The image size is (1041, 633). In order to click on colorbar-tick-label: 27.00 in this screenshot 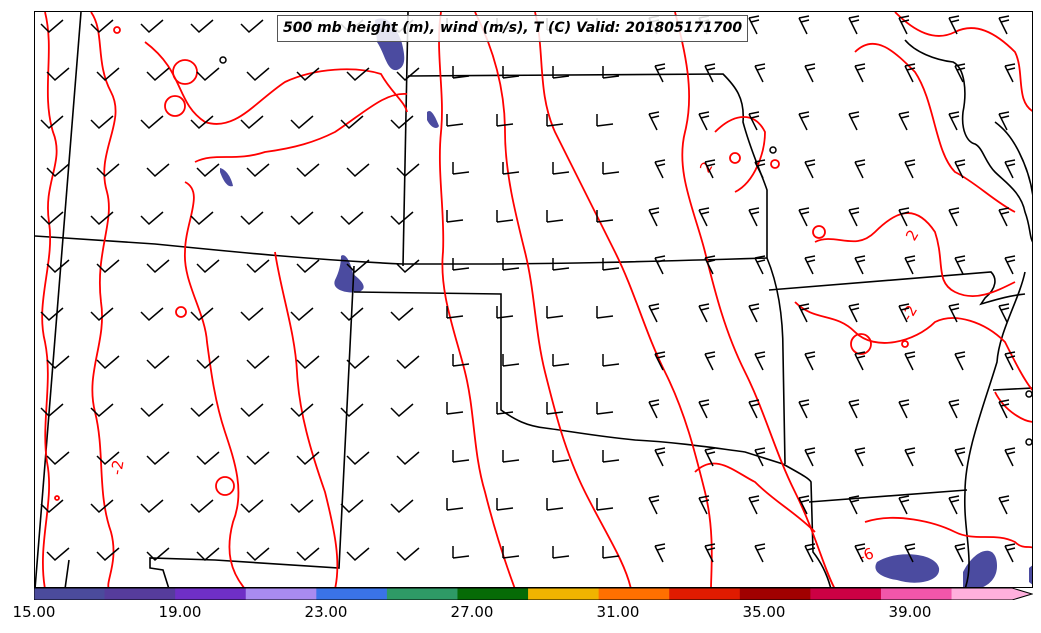, I will do `click(472, 612)`.